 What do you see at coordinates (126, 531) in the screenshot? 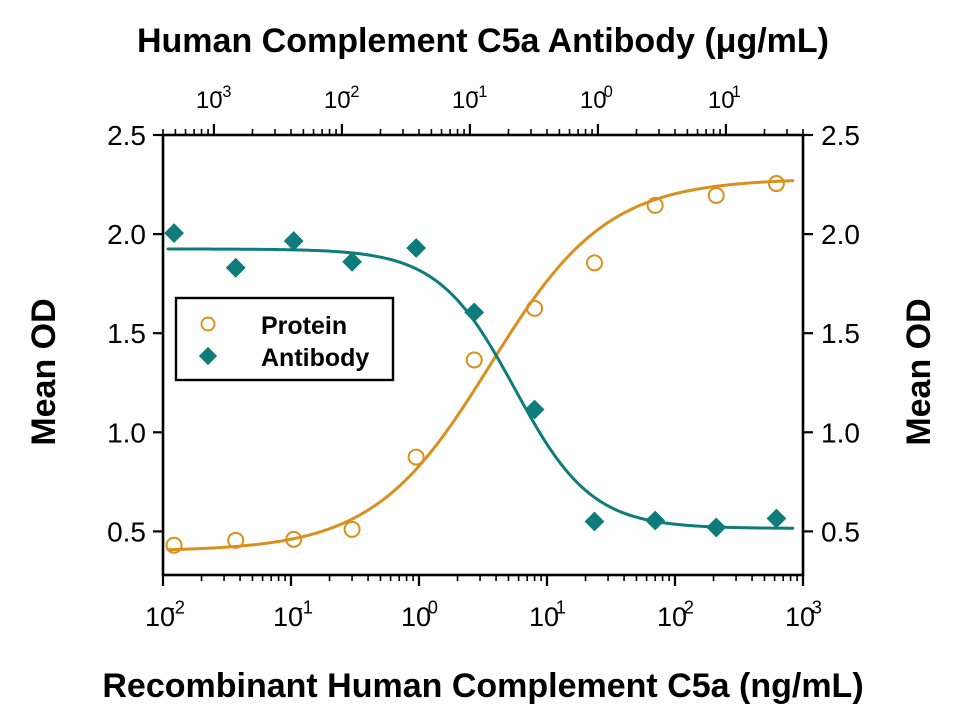
I see `y-axis-tick-label-left: 0.5` at bounding box center [126, 531].